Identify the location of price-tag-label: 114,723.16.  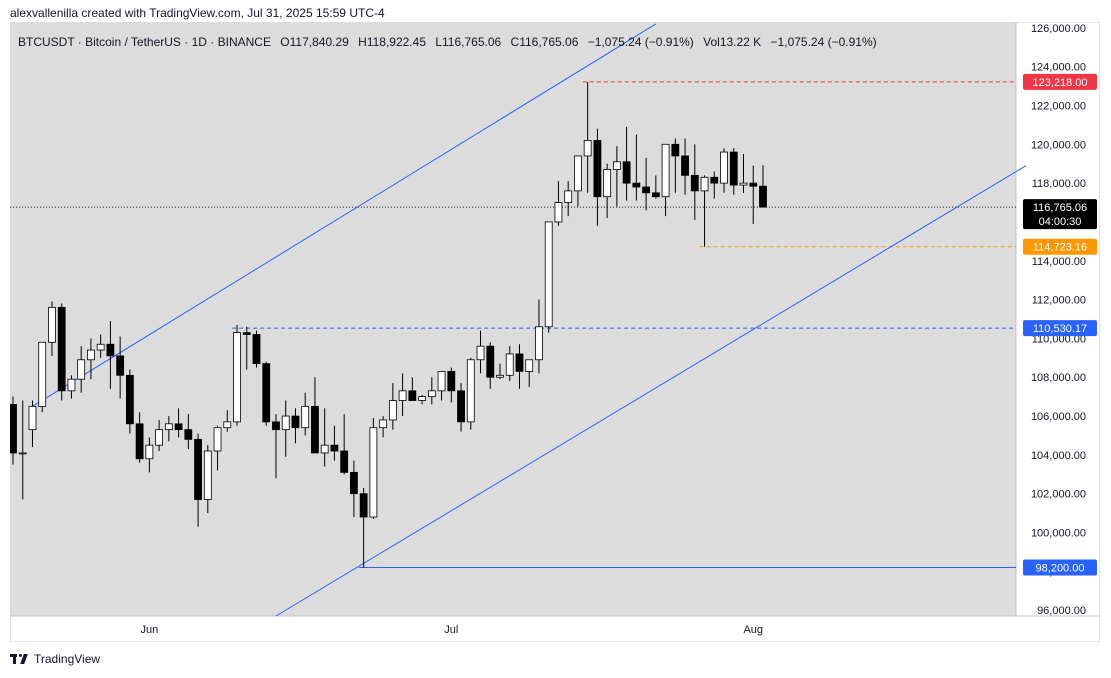
(1060, 248).